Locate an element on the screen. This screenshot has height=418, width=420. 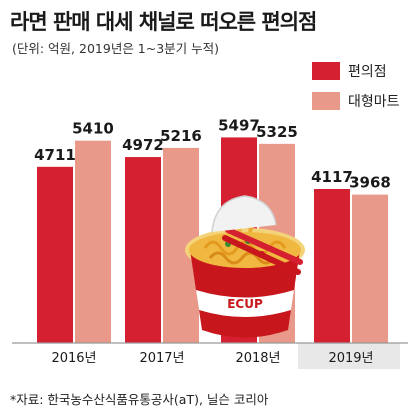
x-tick-label-3: 2019년 is located at coordinates (350, 358).